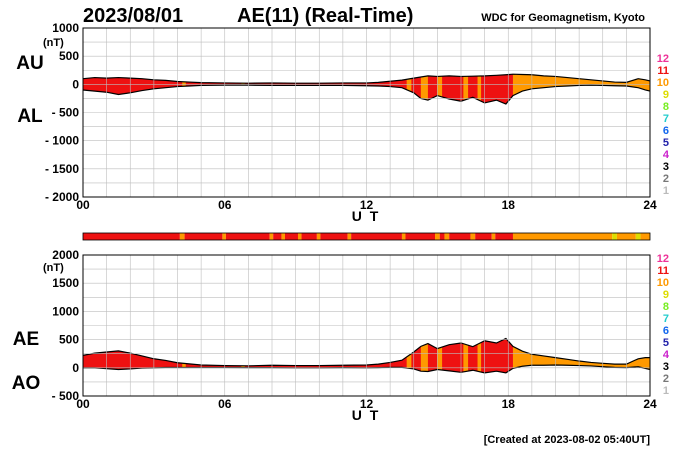  I want to click on chart-date: 2023/08/01, so click(133, 16).